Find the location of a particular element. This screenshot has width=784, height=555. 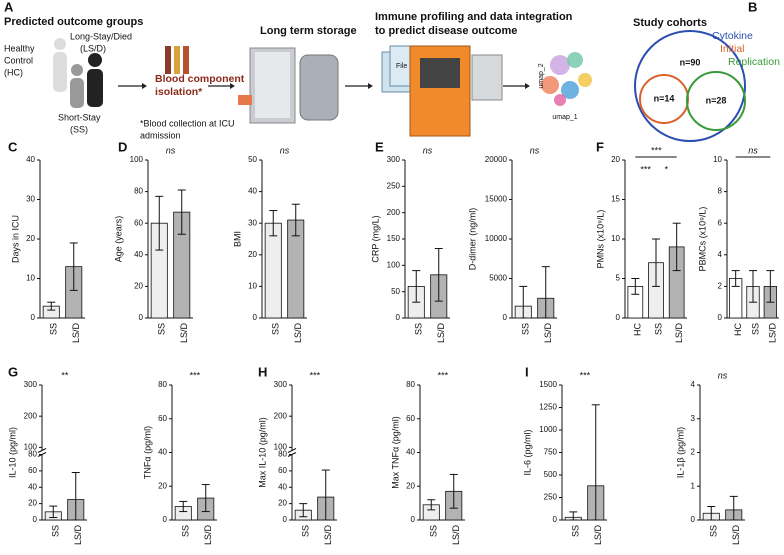

y-axis-label: CRP (mg/L) is located at coordinates (375, 238).